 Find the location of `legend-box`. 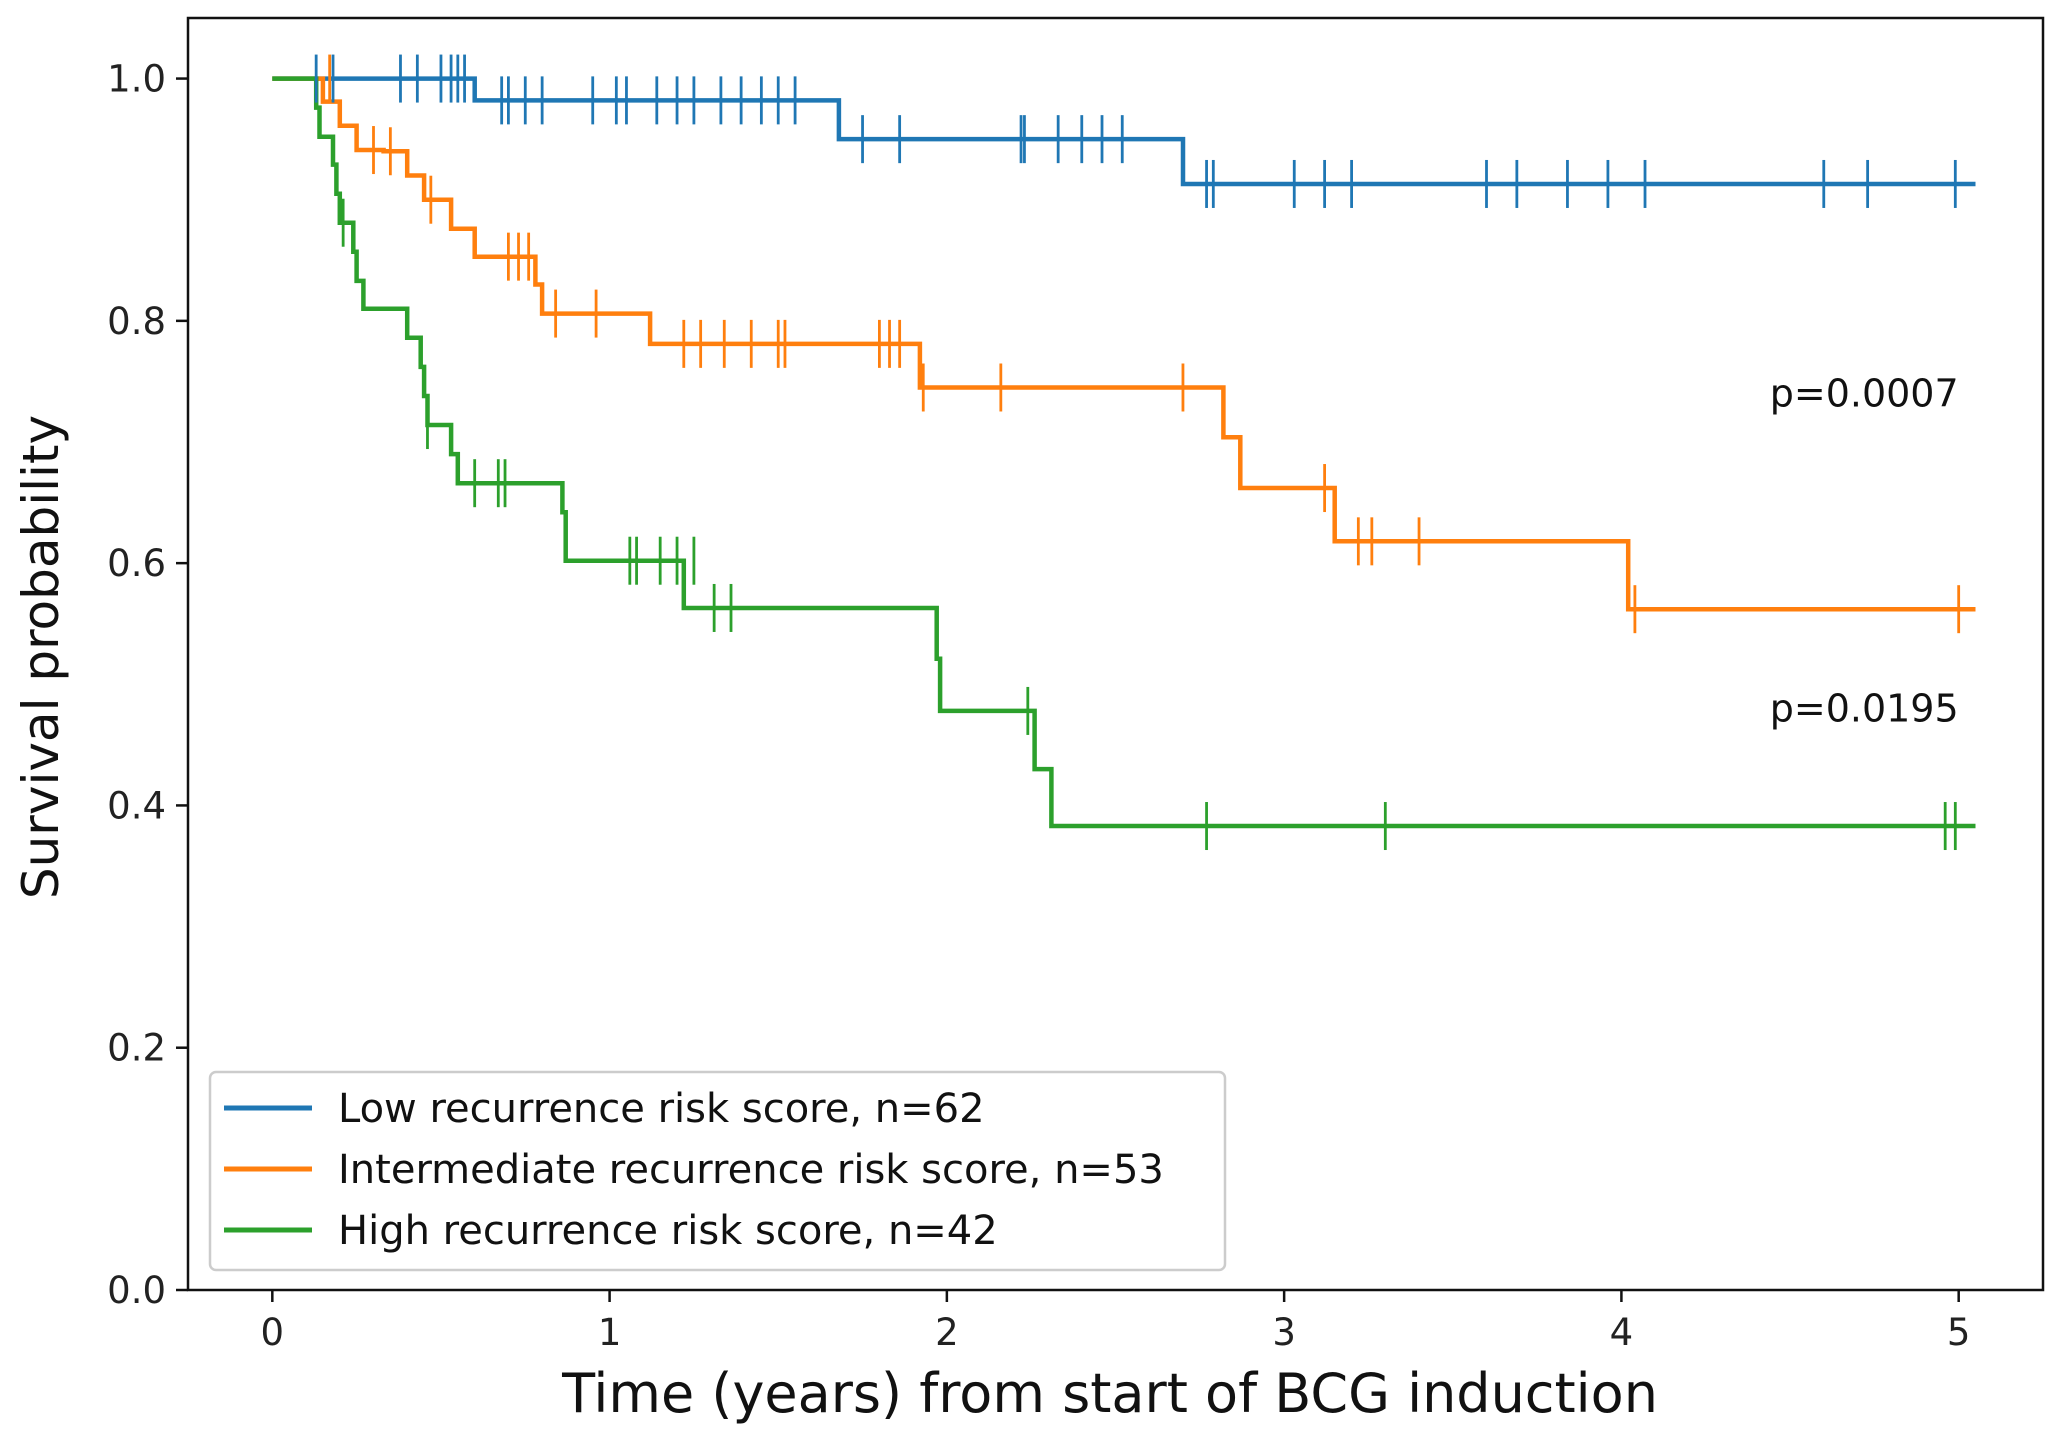

legend-box is located at coordinates (717, 1171).